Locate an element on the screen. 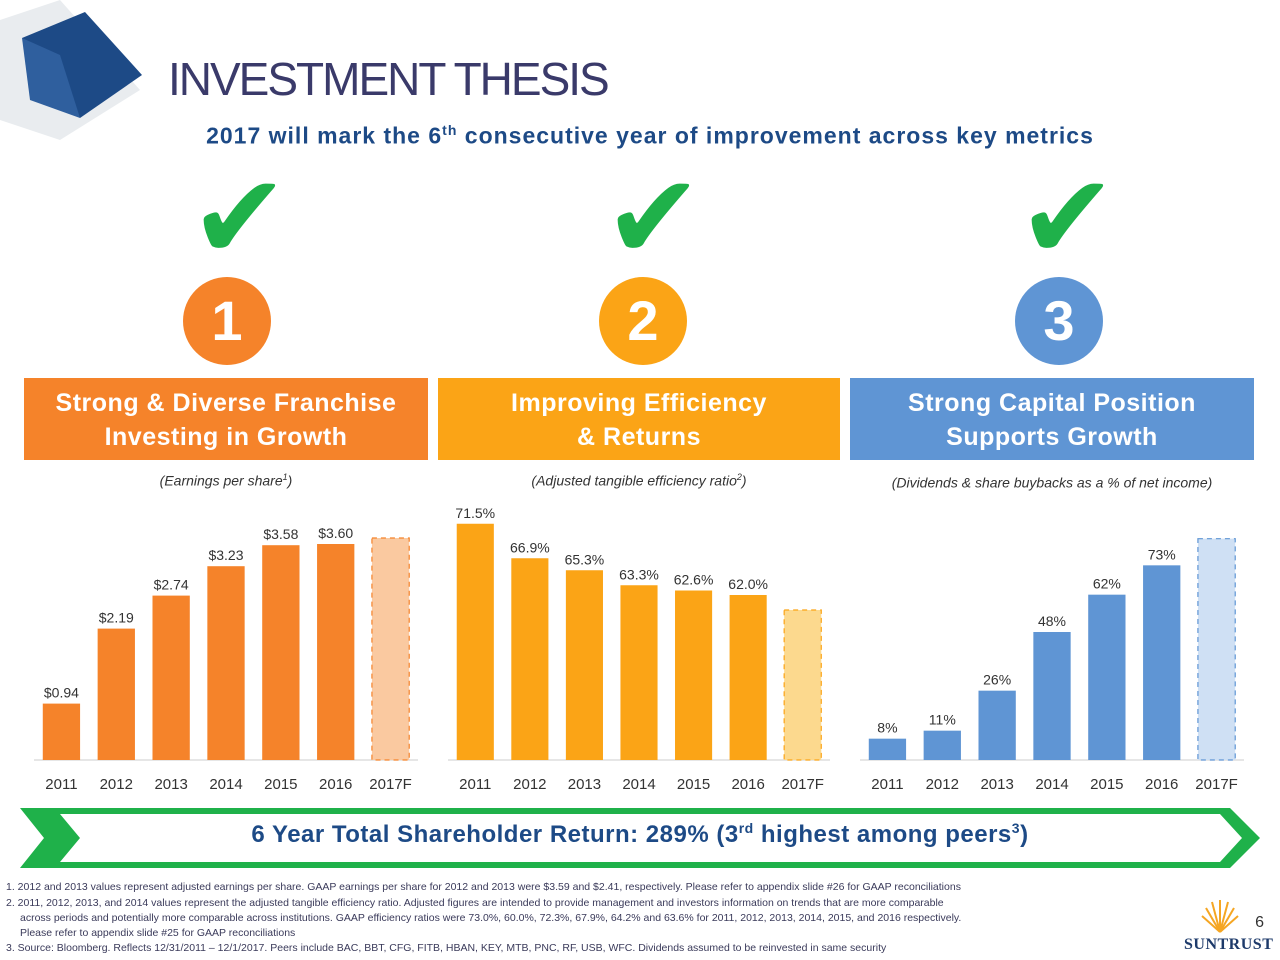  corner-logo-mark is located at coordinates (71, 70).